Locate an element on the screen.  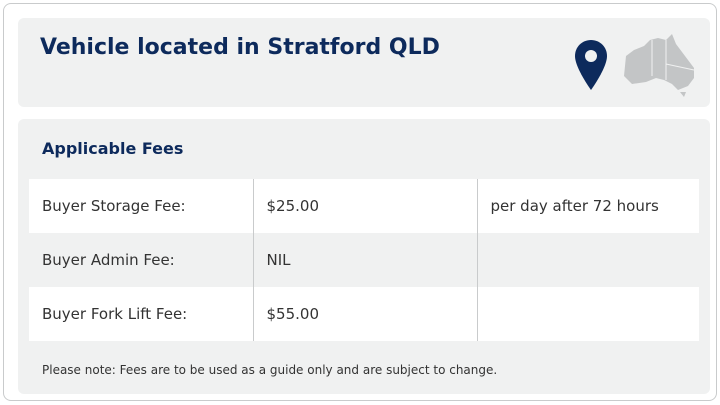
table-row: Buyer Admin Fee: NIL is located at coordinates (364, 260).